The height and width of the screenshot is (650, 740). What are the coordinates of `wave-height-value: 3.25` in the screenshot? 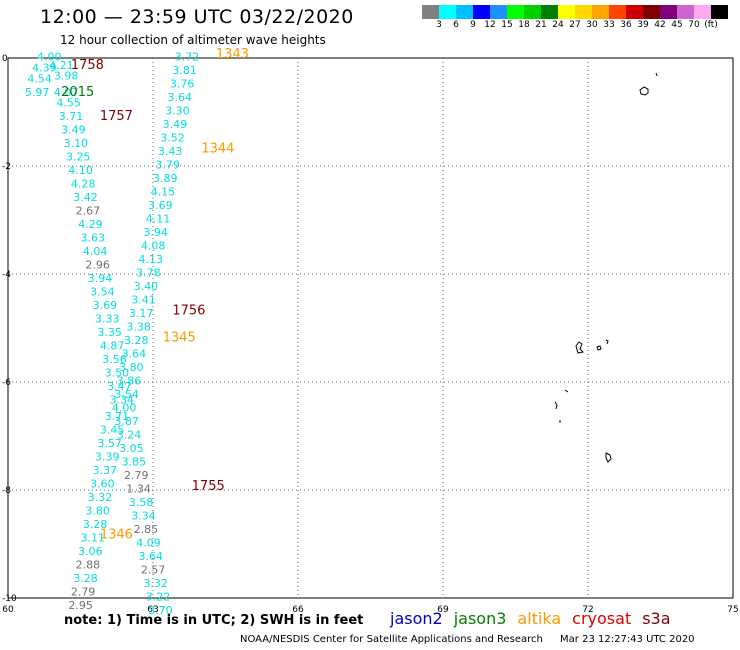 It's located at (78, 157).